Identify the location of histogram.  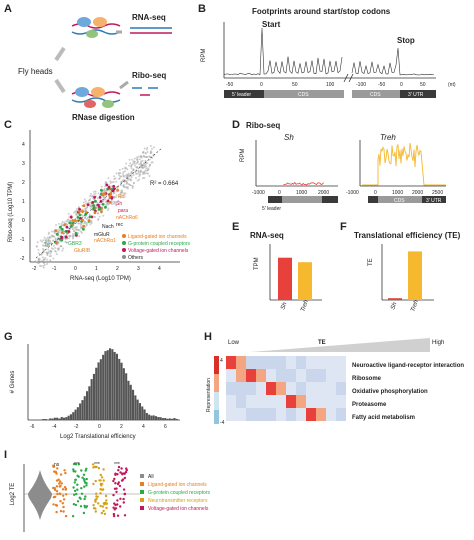
(109, 384).